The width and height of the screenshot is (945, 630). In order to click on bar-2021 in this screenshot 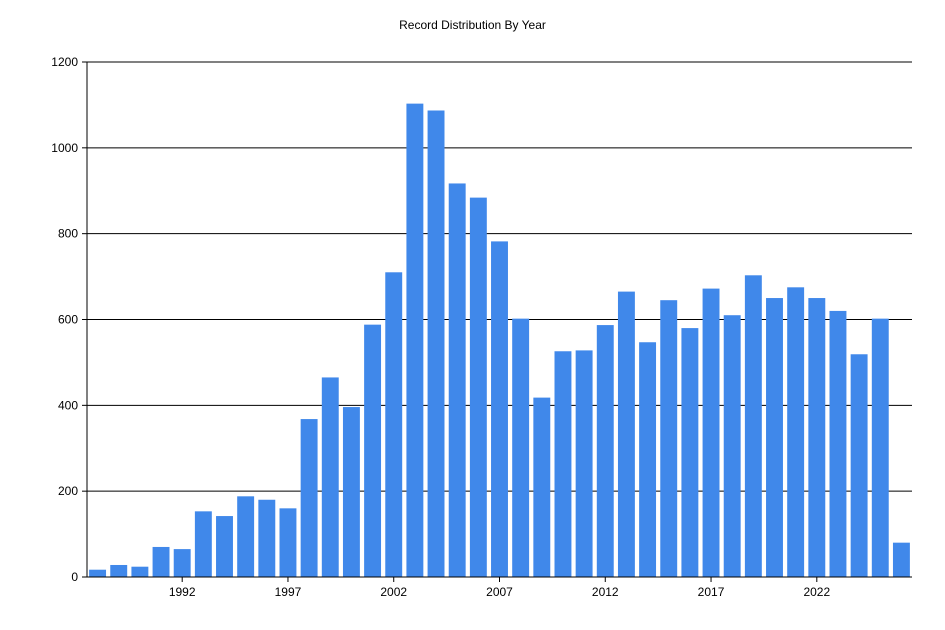, I will do `click(796, 432)`.